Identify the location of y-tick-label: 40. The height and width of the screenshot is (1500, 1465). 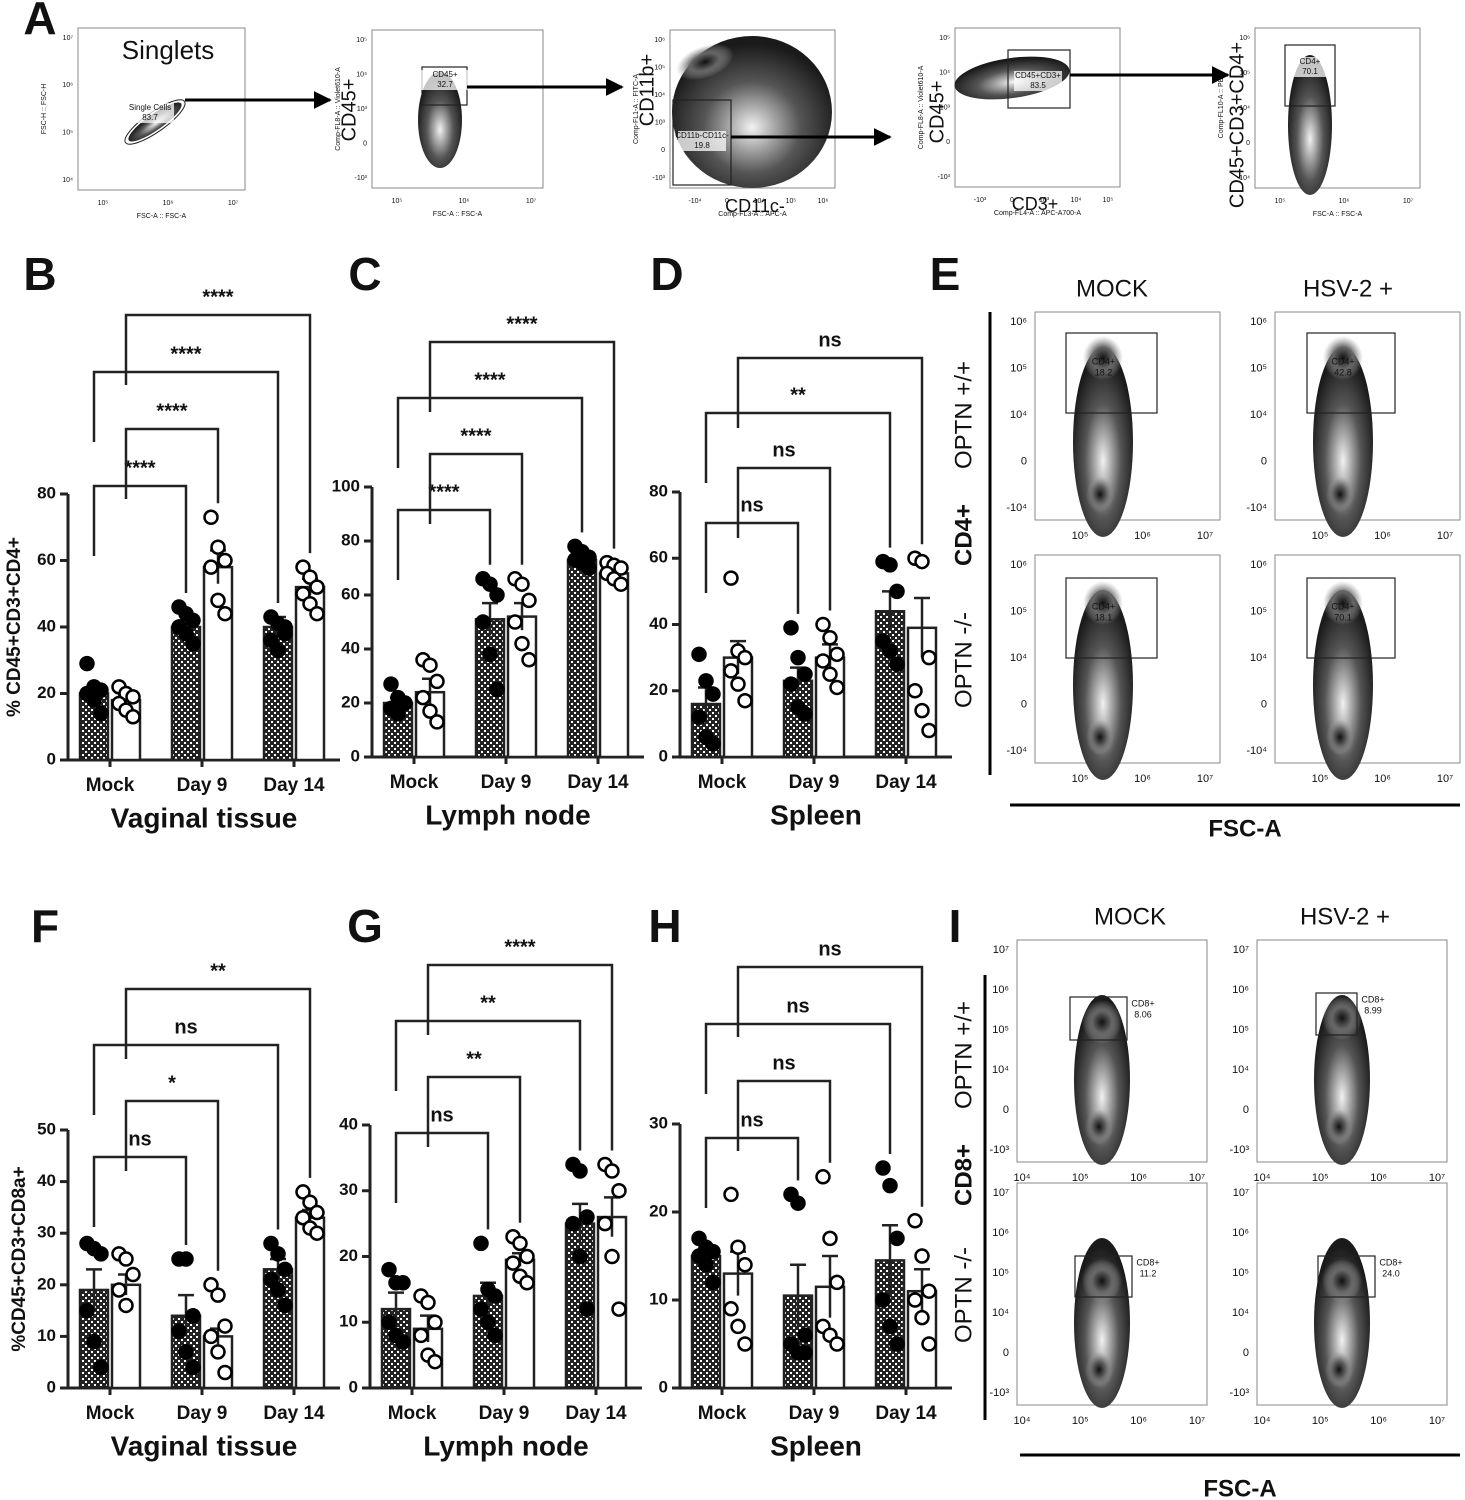
(350, 647).